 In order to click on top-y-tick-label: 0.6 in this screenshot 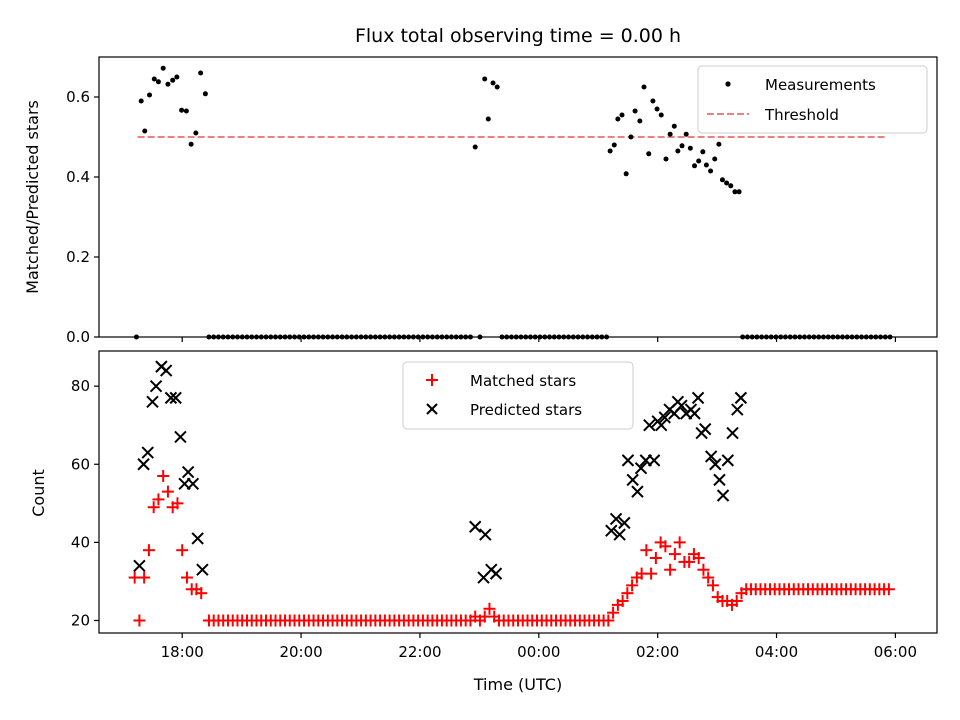, I will do `click(78, 97)`.